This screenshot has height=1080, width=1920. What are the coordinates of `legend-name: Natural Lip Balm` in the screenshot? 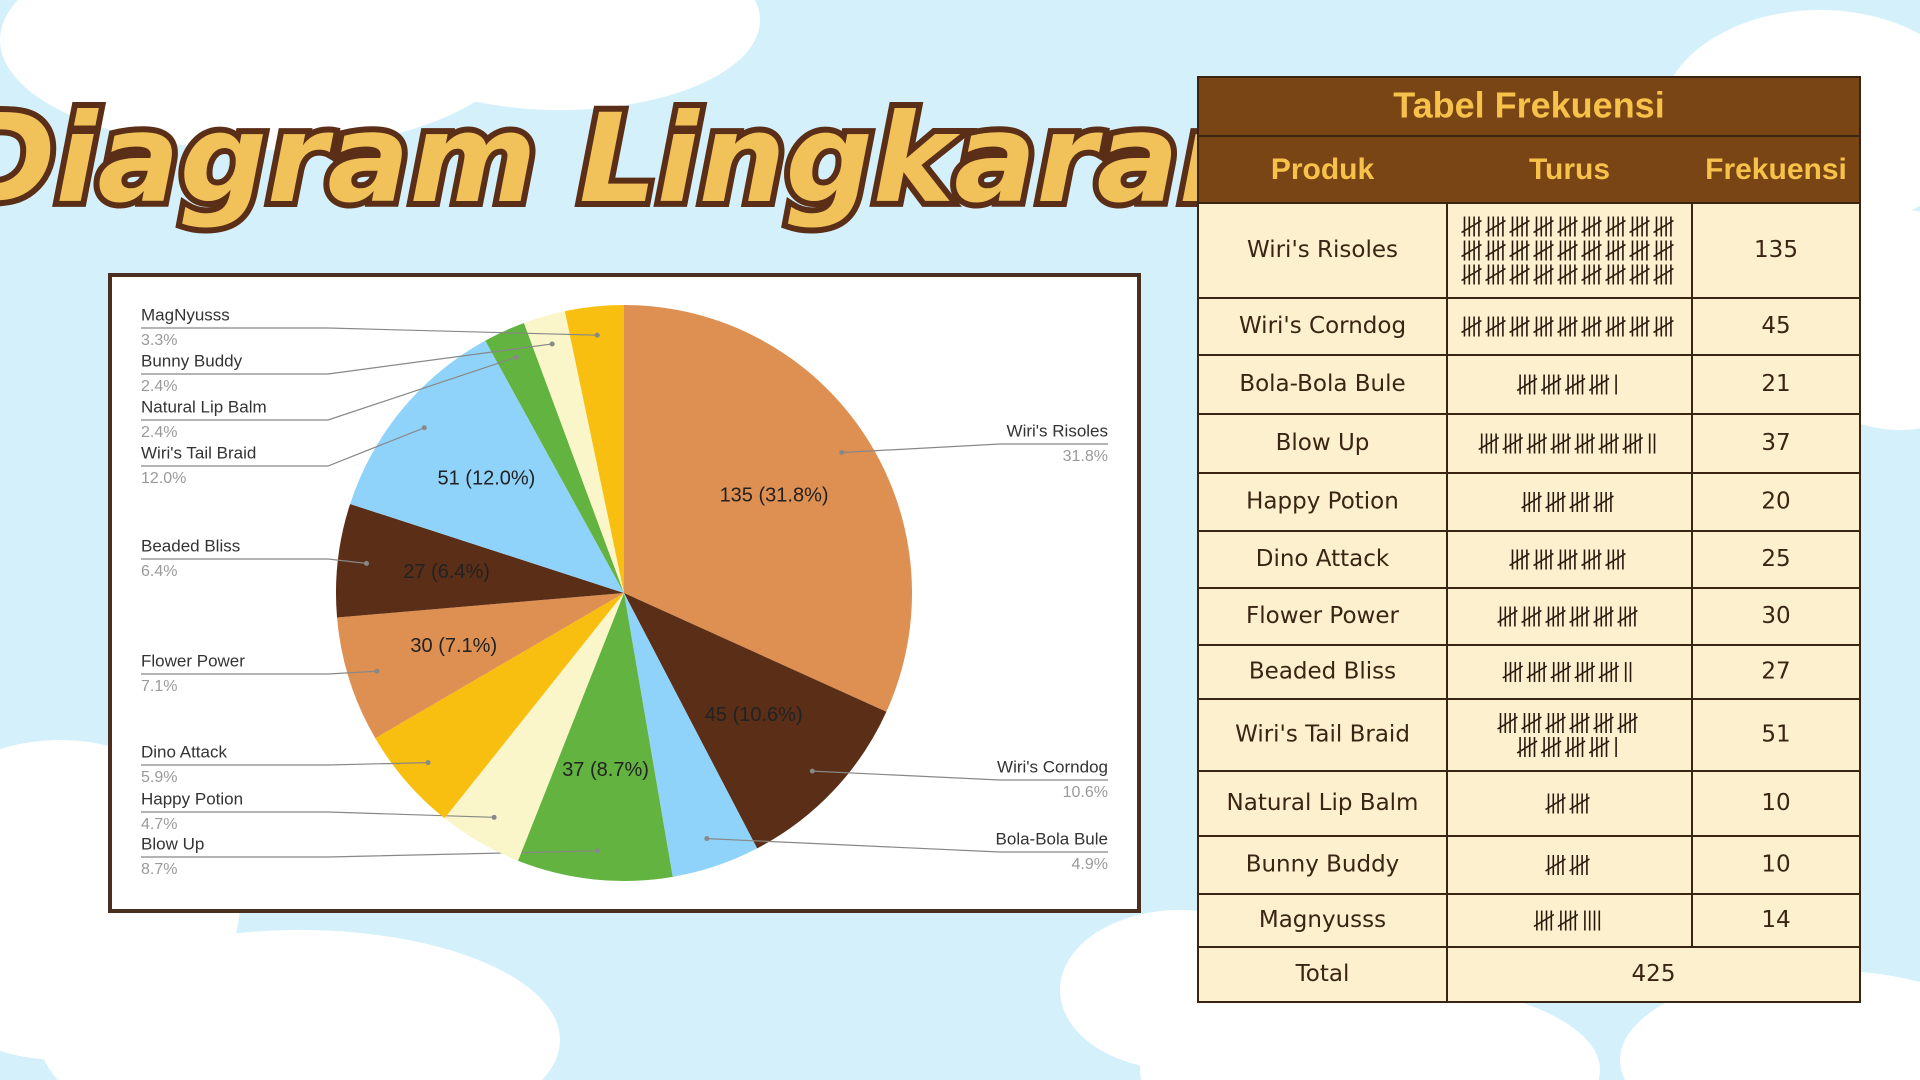 It's located at (204, 406).